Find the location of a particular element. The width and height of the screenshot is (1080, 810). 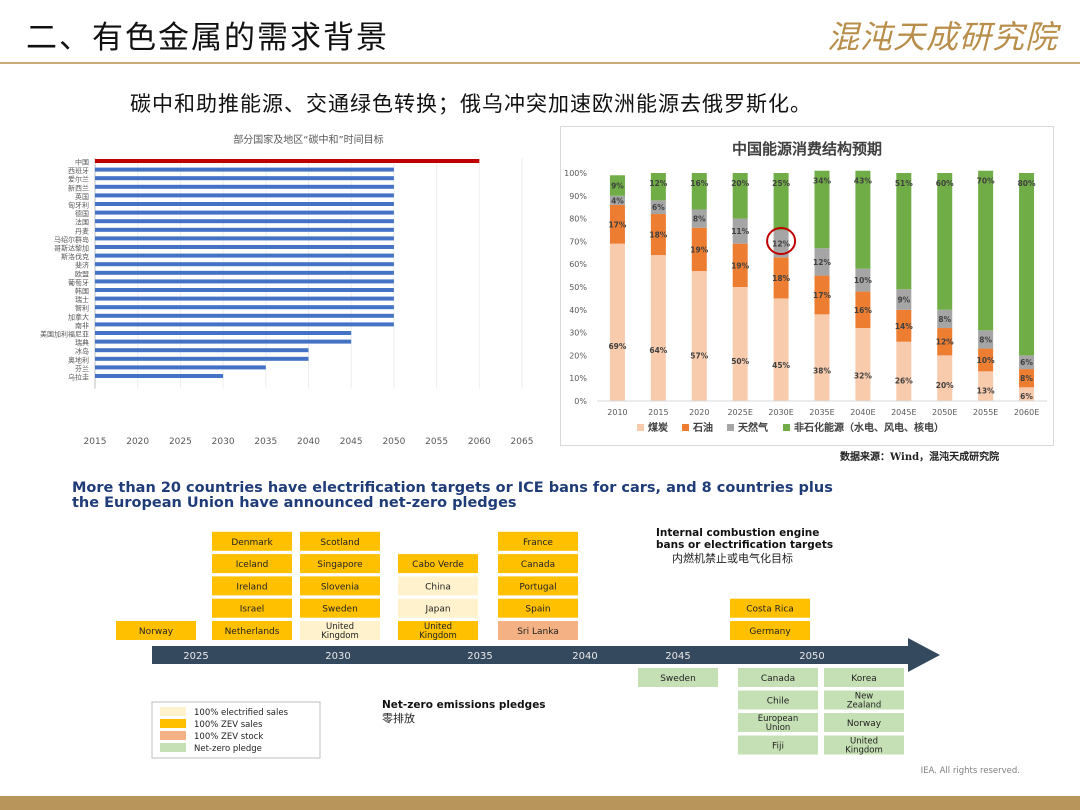

country-box-2025 is located at coordinates (156, 630).